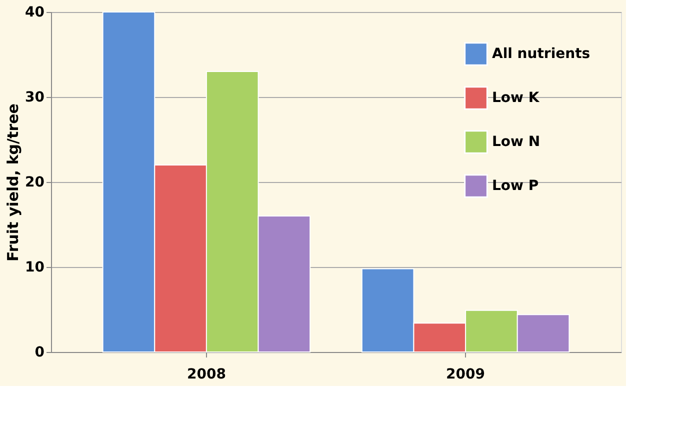 Image resolution: width=696 pixels, height=441 pixels. Describe the element at coordinates (35, 182) in the screenshot. I see `y-tick-label: 20` at that location.